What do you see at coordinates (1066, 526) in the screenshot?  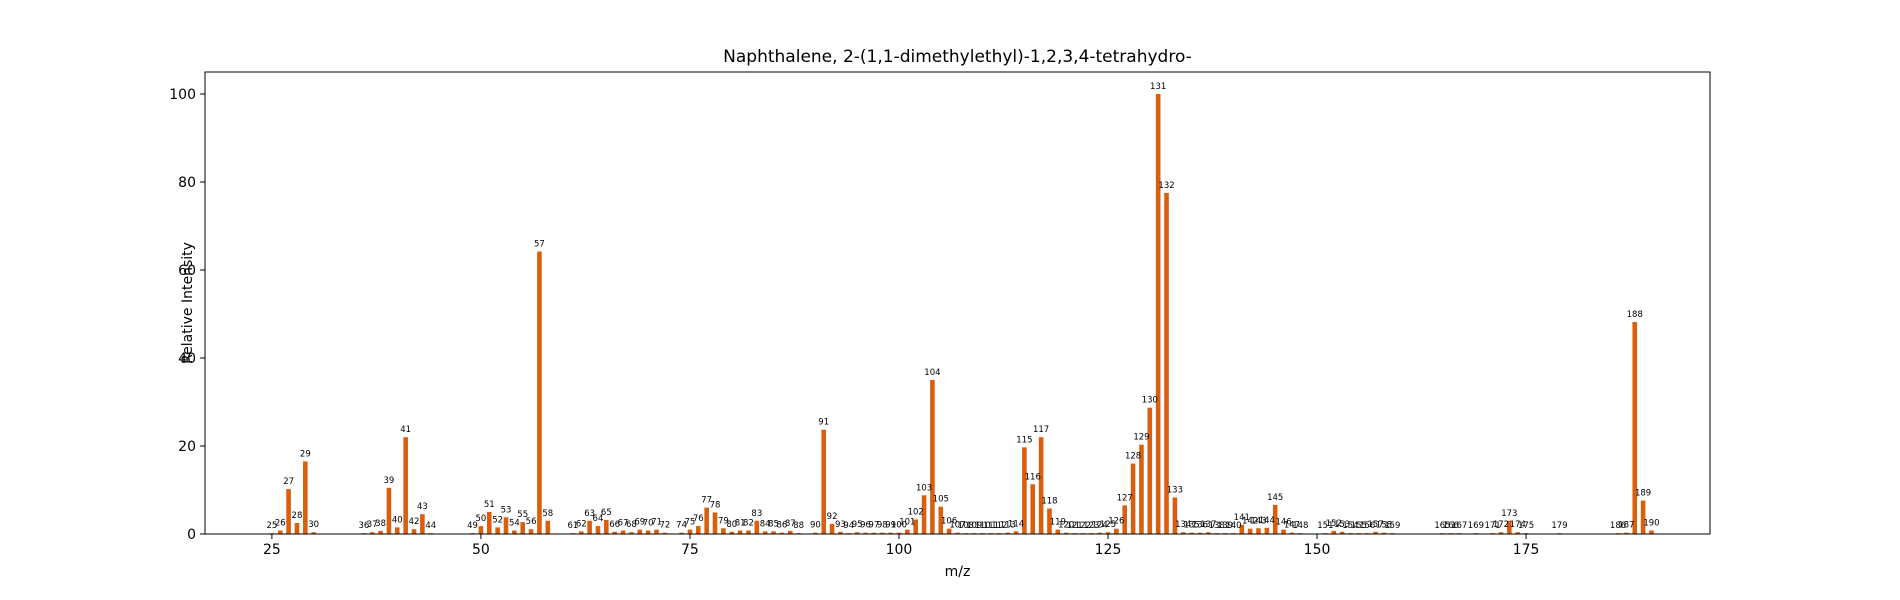 I see `bar-label-120: 120` at bounding box center [1066, 526].